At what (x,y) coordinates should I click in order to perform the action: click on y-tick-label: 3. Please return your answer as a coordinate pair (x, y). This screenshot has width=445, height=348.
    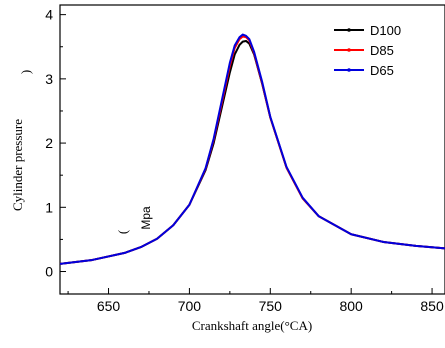
    Looking at the image, I should click on (49, 79).